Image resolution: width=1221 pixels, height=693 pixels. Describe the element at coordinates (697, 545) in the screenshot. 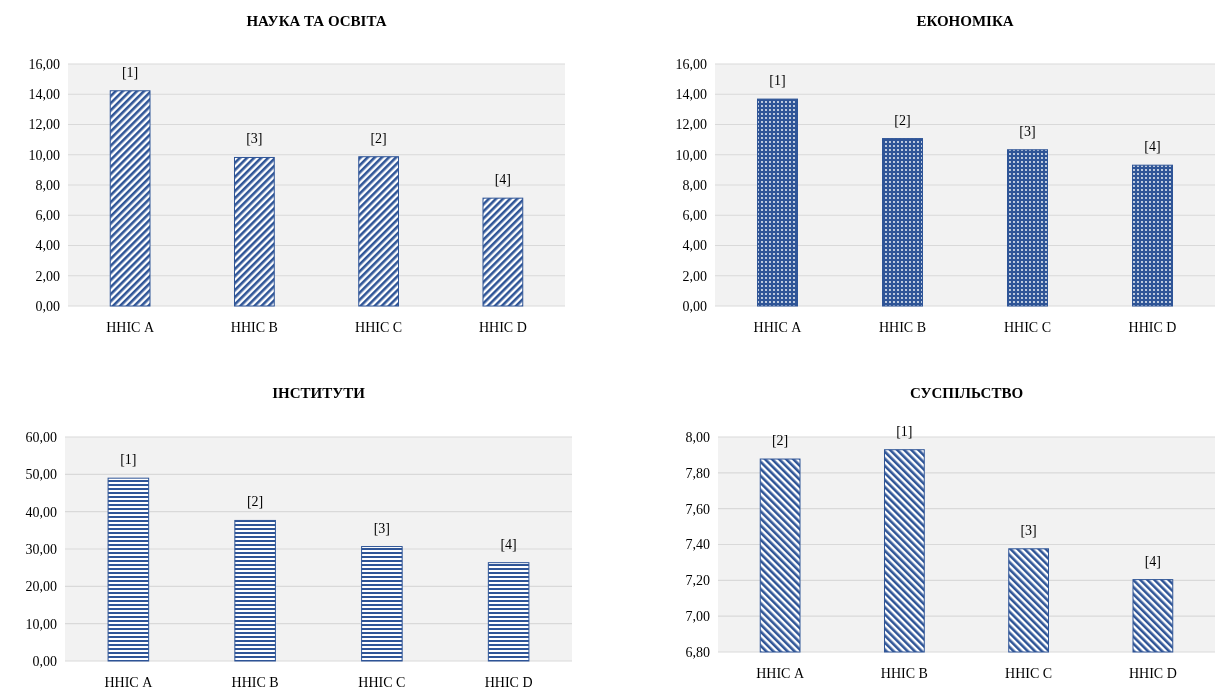

I see `y-tick-label: 7,40` at that location.